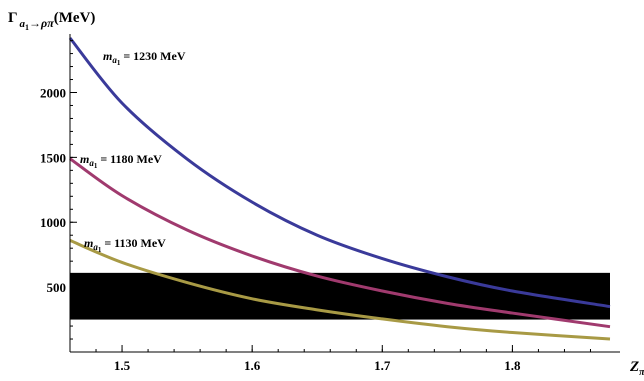 This screenshot has width=644, height=381. I want to click on y-tick-label: 1000, so click(53, 222).